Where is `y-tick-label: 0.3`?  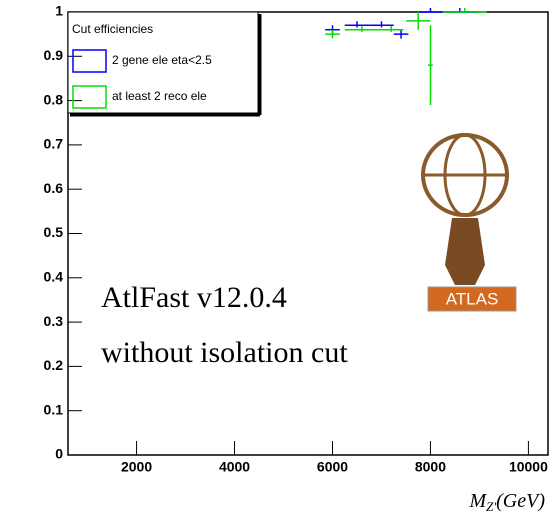
y-tick-label: 0.3 is located at coordinates (54, 321).